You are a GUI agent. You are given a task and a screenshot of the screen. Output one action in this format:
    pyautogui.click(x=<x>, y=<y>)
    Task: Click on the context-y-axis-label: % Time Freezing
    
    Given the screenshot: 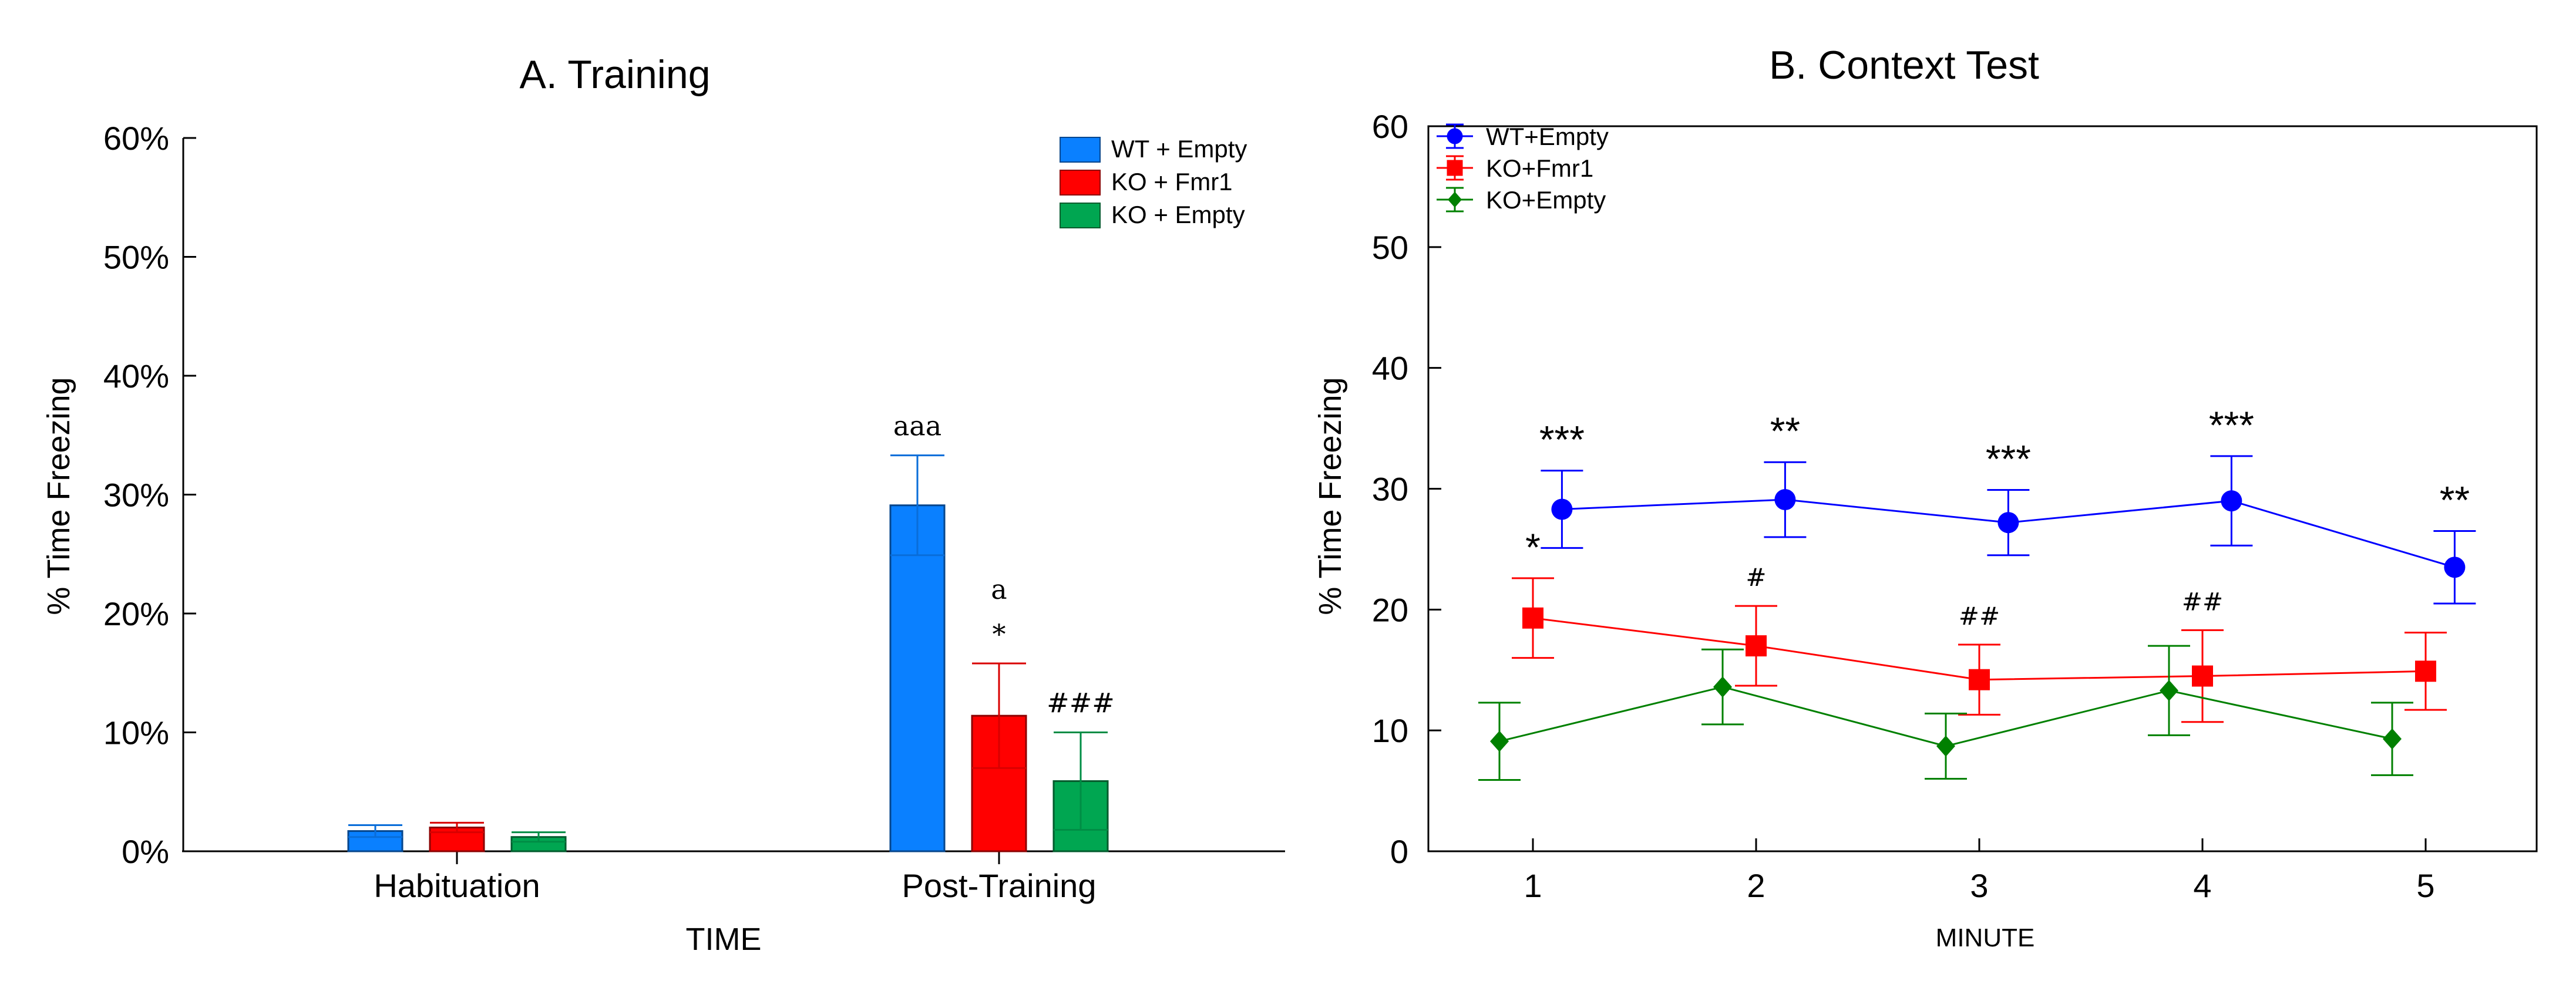 What is the action you would take?
    pyautogui.click(x=1330, y=496)
    